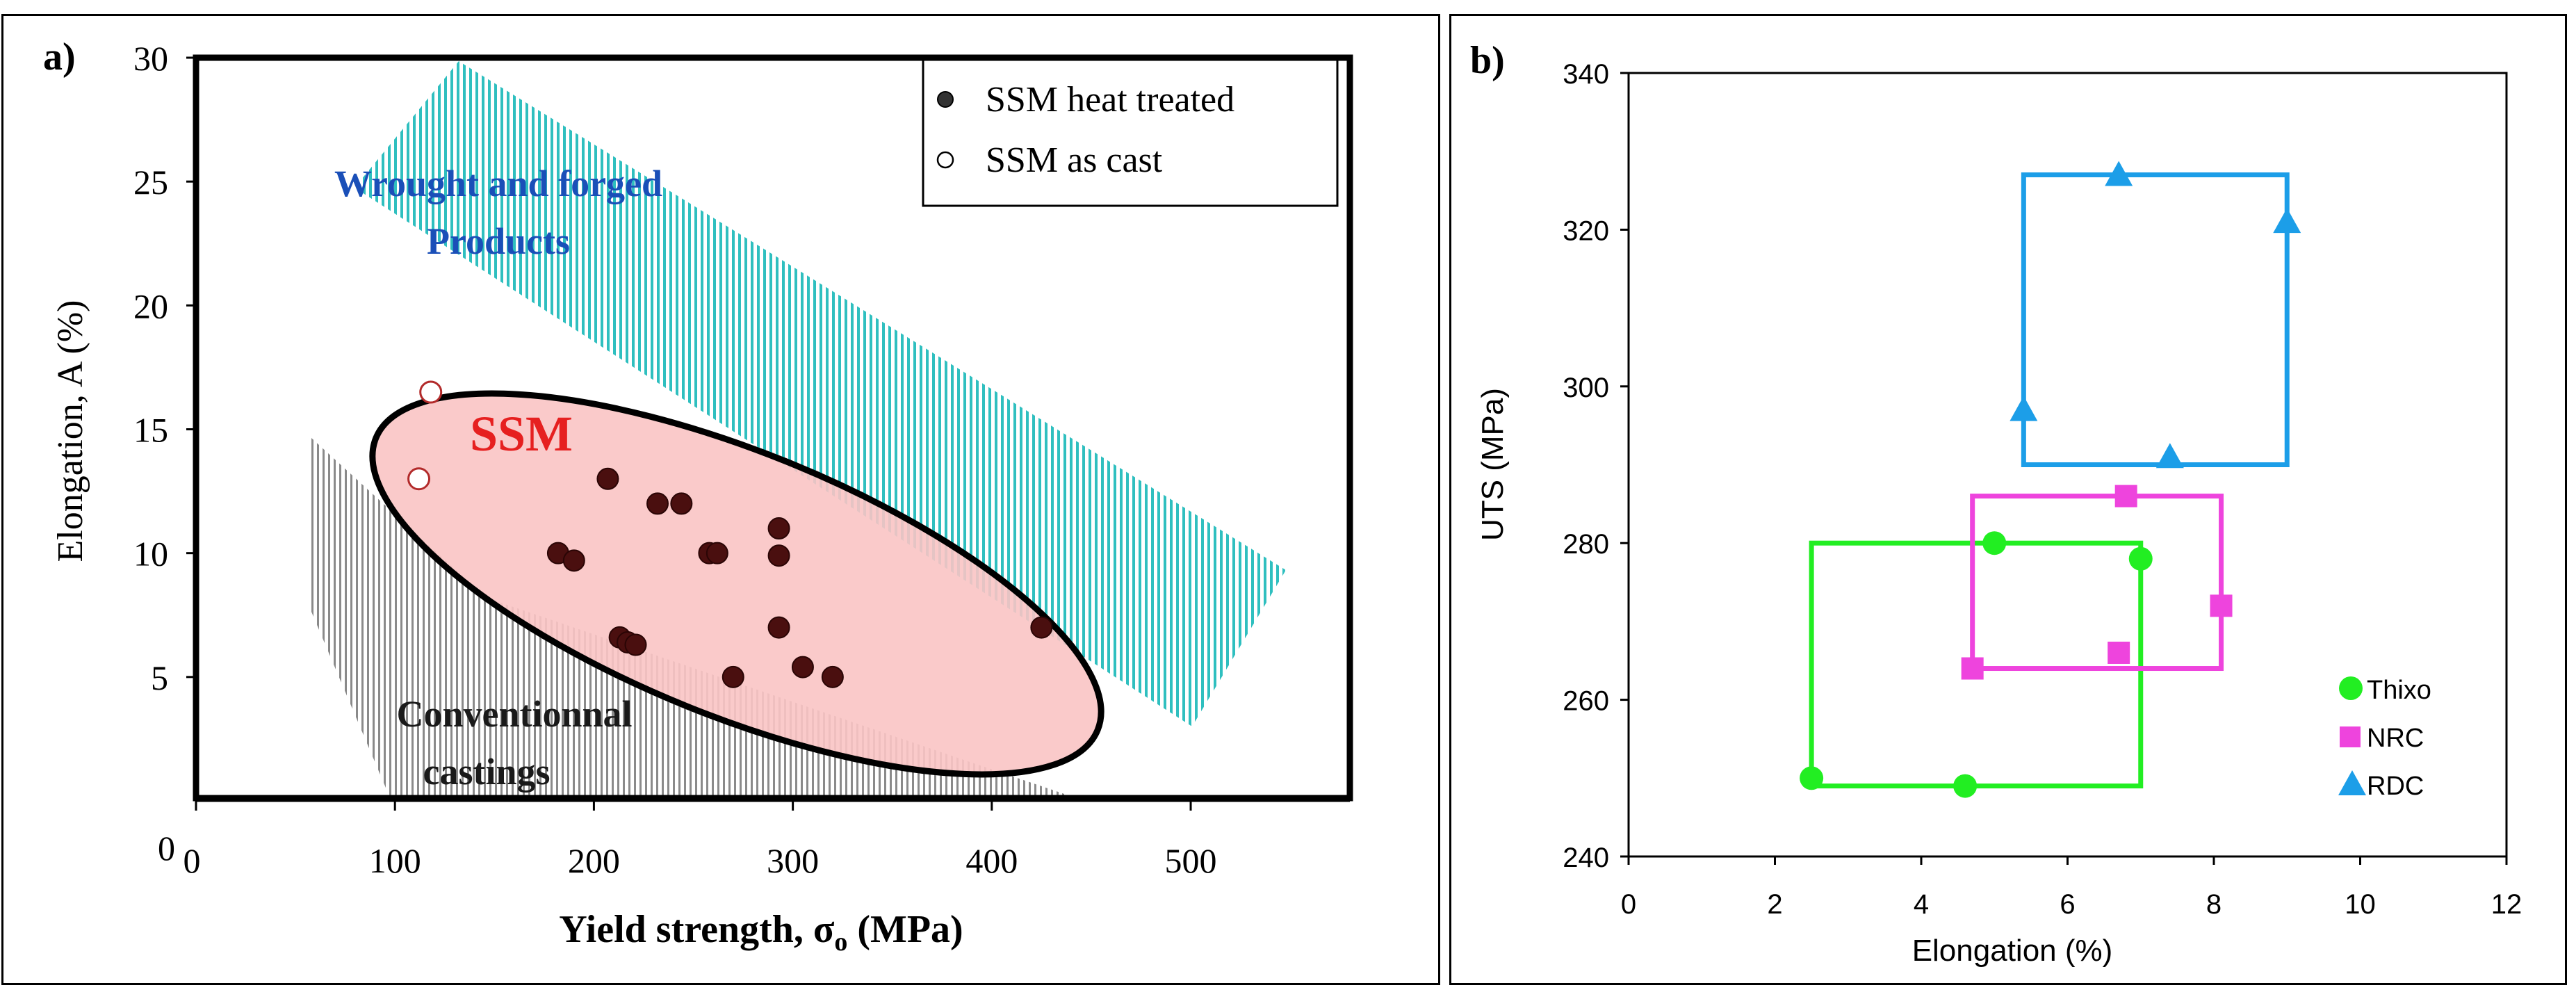  What do you see at coordinates (697, 929) in the screenshot?
I see `a-x-axis-label-main: Yield strength, σ` at bounding box center [697, 929].